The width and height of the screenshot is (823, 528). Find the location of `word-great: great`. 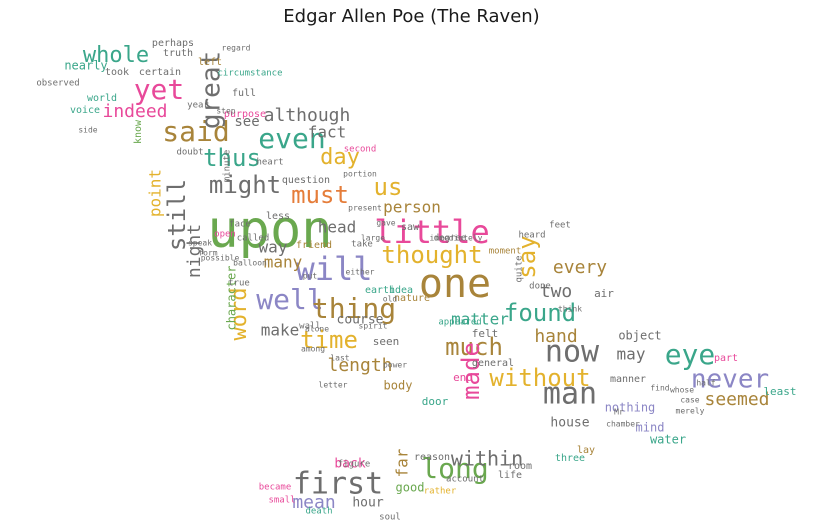

word-great: great is located at coordinates (212, 90).